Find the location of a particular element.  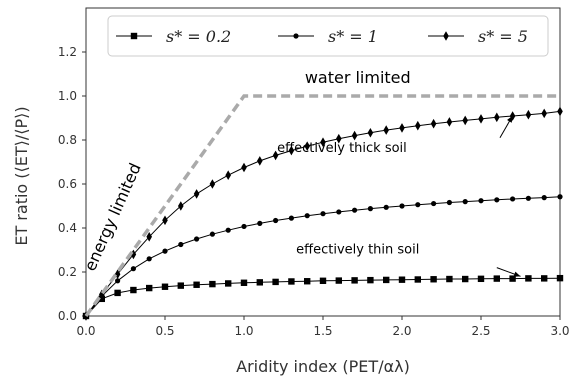

x-tick-label: 3.0 is located at coordinates (559, 331).